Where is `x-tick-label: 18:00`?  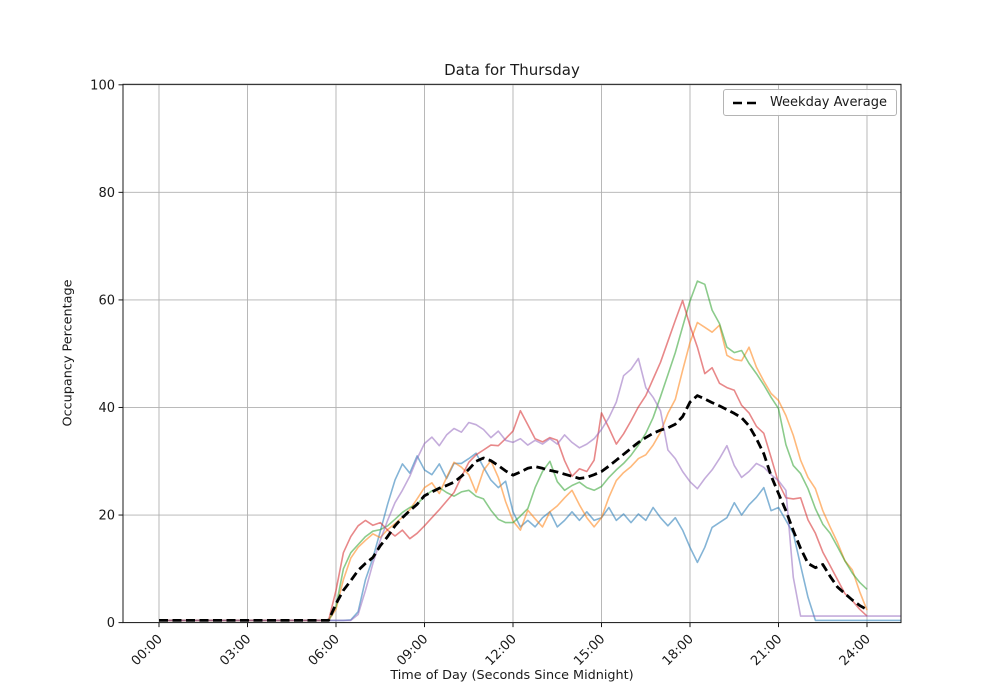
x-tick-label: 18:00 is located at coordinates (678, 650).